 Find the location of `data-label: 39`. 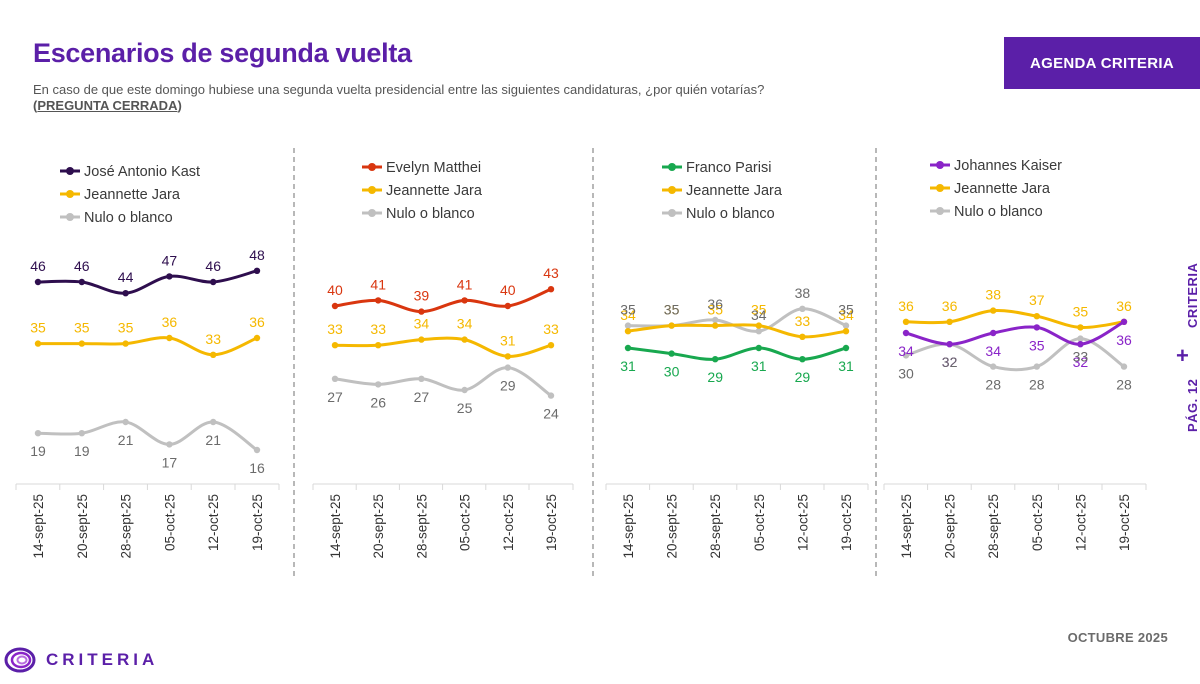

data-label: 39 is located at coordinates (422, 296).